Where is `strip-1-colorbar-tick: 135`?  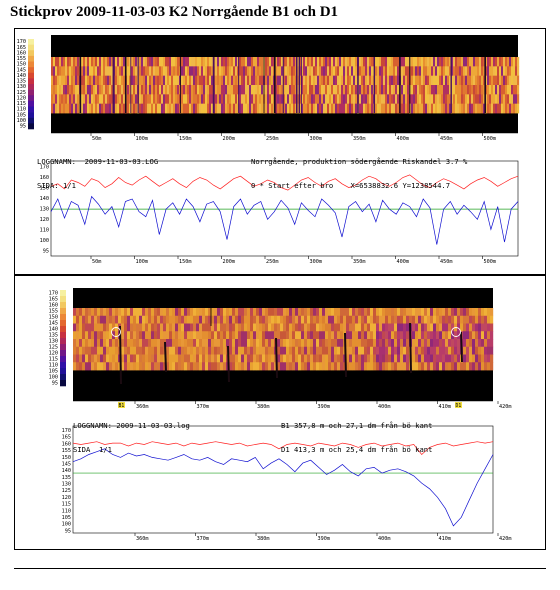
strip-1-colorbar-tick: 135 is located at coordinates (21, 82).